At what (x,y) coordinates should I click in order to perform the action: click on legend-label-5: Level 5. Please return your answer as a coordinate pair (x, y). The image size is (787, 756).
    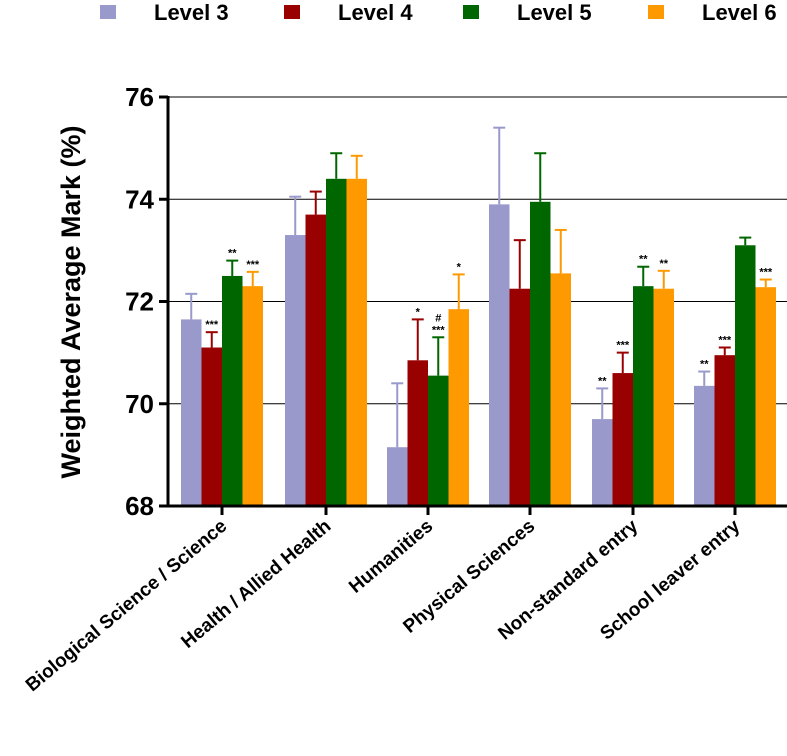
    Looking at the image, I should click on (554, 12).